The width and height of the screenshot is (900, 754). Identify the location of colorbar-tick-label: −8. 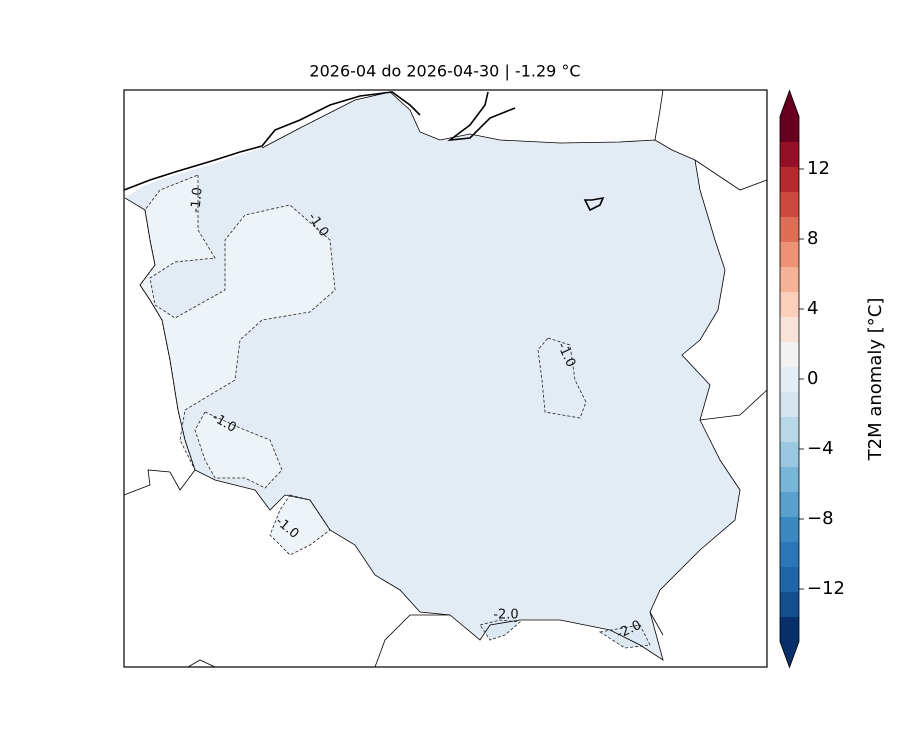
(820, 518).